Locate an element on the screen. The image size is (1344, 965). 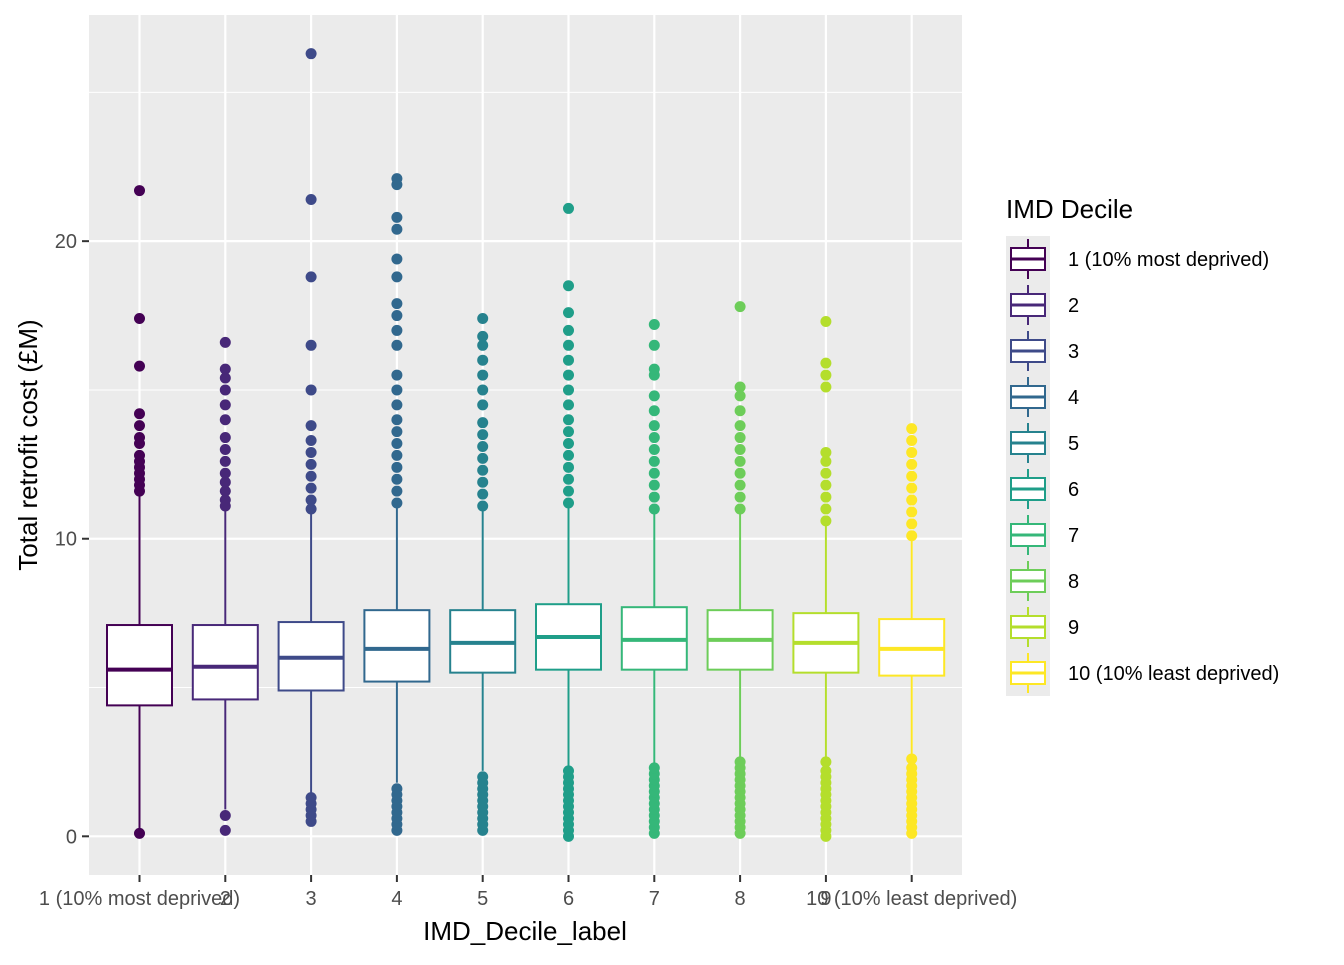
legend-item: 9 is located at coordinates (1044, 627).